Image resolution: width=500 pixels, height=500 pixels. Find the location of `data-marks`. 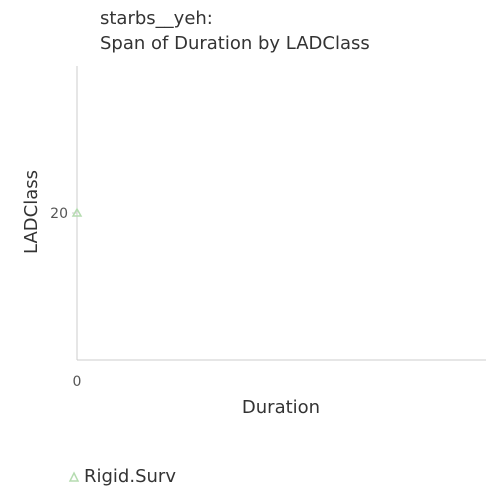

data-marks is located at coordinates (77, 212).